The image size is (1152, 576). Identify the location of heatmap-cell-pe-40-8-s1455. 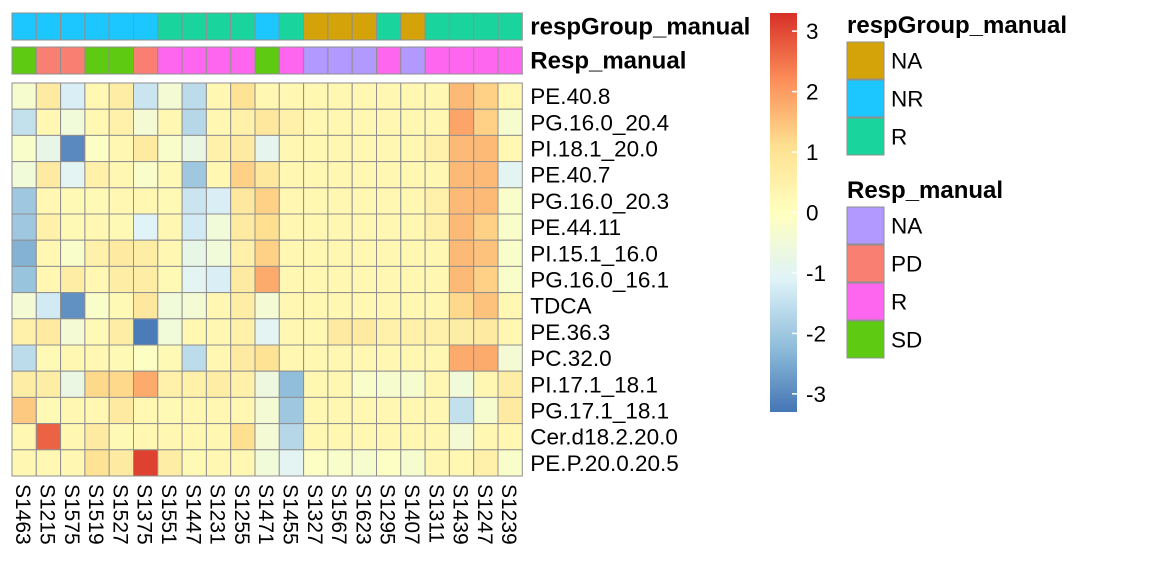
(291, 96).